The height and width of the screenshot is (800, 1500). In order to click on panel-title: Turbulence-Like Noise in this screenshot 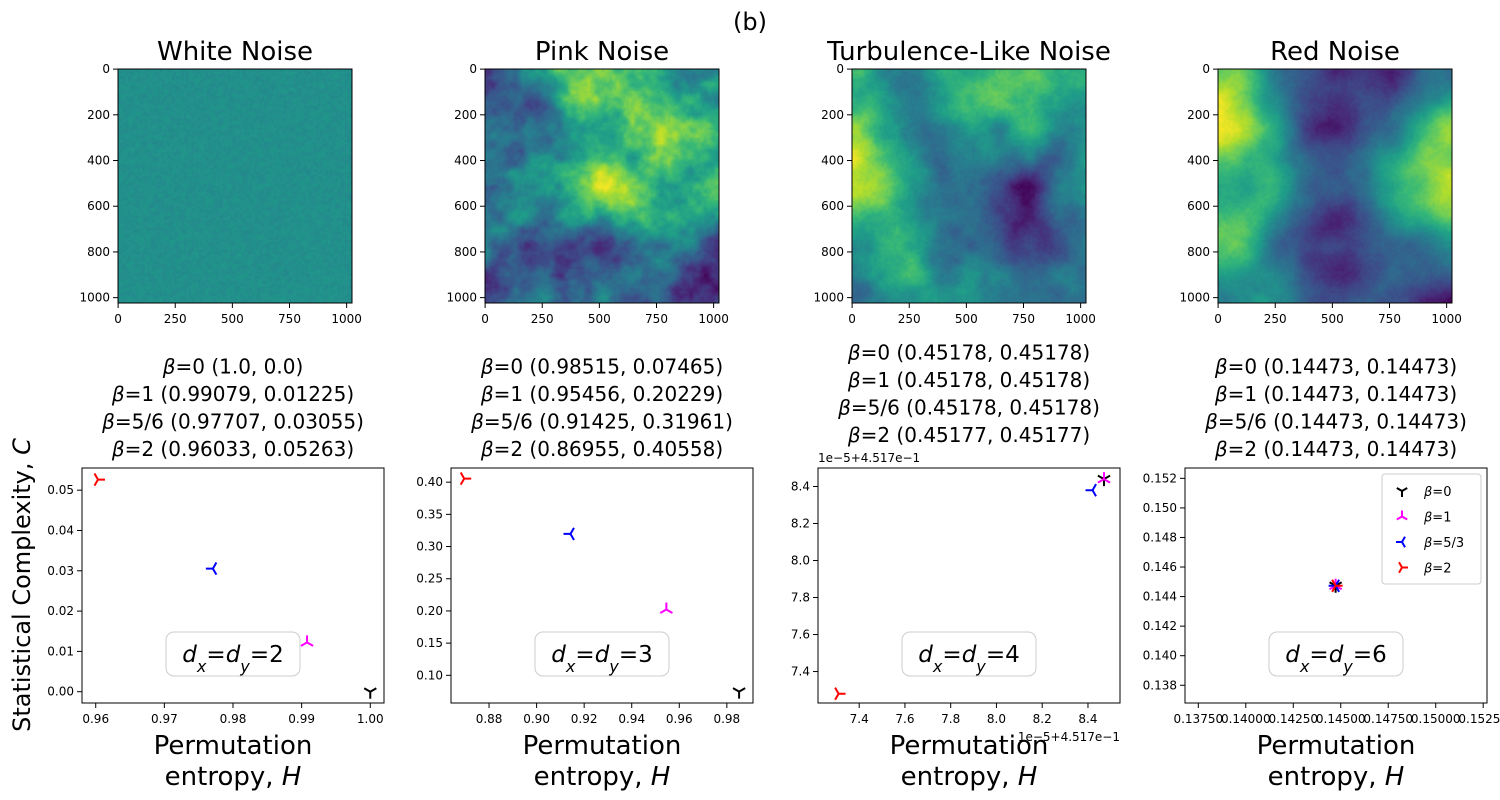, I will do `click(968, 52)`.